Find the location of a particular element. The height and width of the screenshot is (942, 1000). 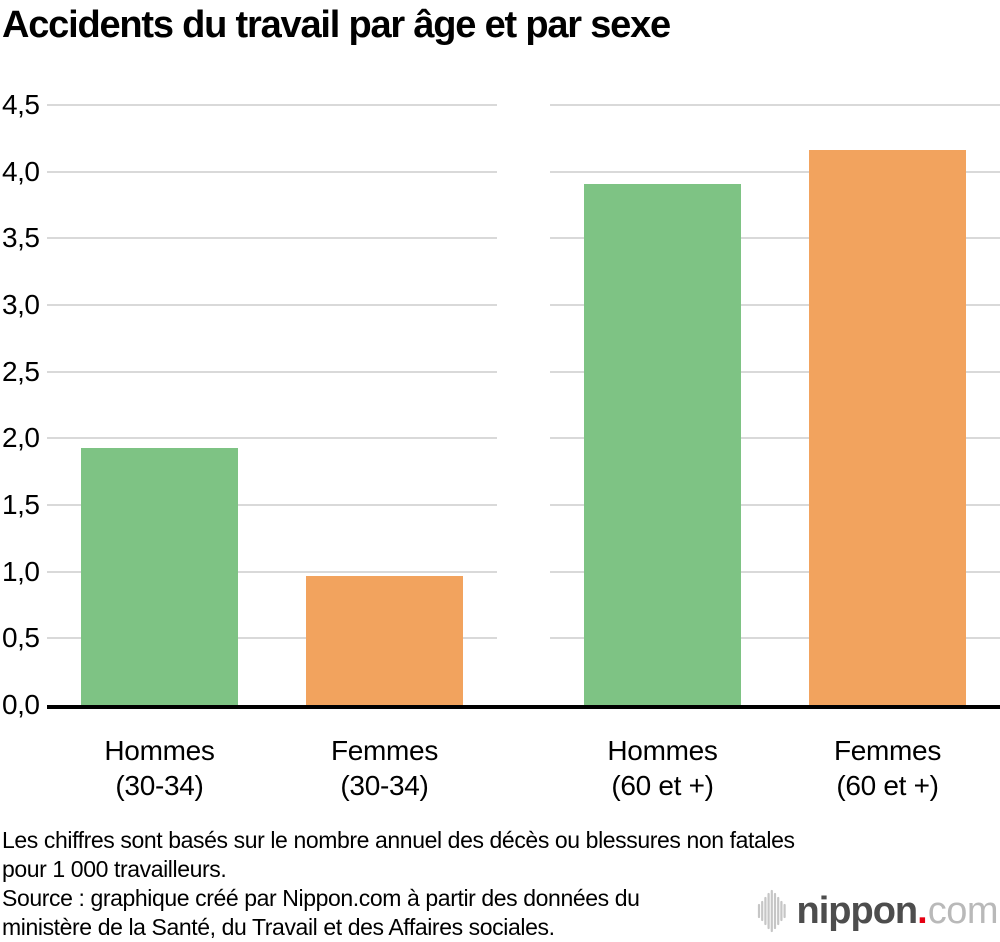

x-label-group: Hommes (30-34) Femmes (30-34) is located at coordinates (272, 768).